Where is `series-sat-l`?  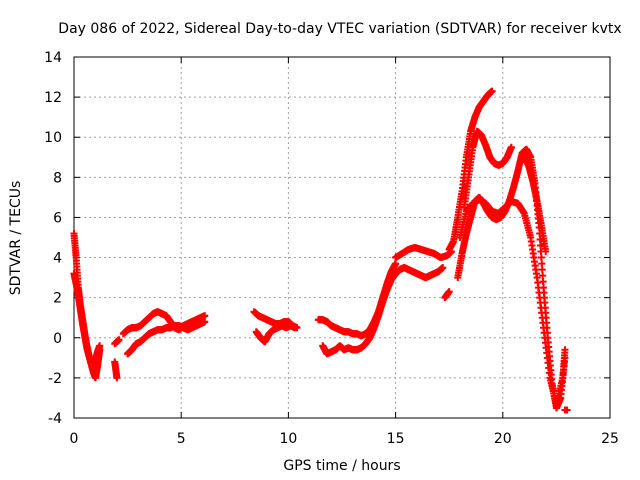 series-sat-l is located at coordinates (447, 295).